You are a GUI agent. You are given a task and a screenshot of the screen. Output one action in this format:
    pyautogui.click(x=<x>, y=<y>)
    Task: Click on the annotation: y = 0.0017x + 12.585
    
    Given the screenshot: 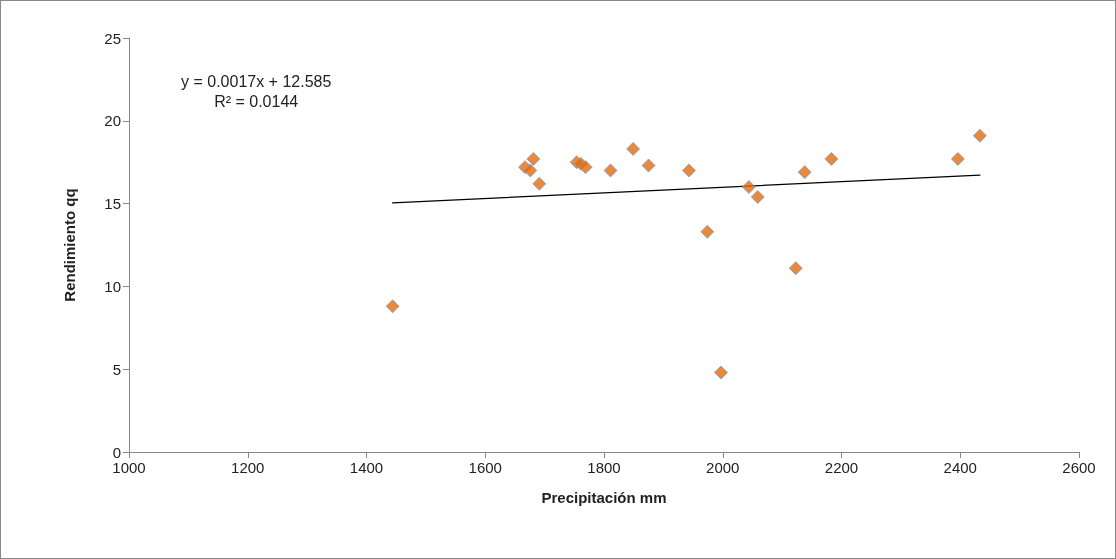 What is the action you would take?
    pyautogui.click(x=256, y=81)
    